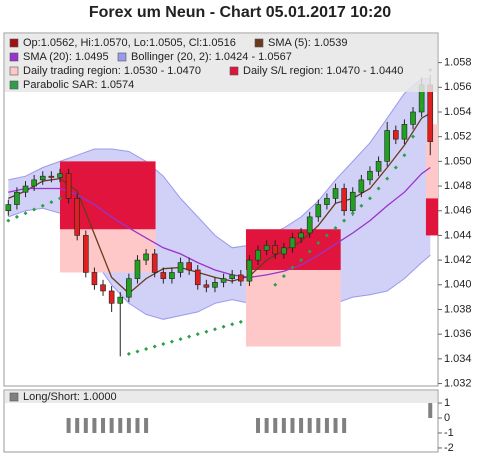  What do you see at coordinates (458, 137) in the screenshot?
I see `y-tick-label: 1.052` at bounding box center [458, 137].